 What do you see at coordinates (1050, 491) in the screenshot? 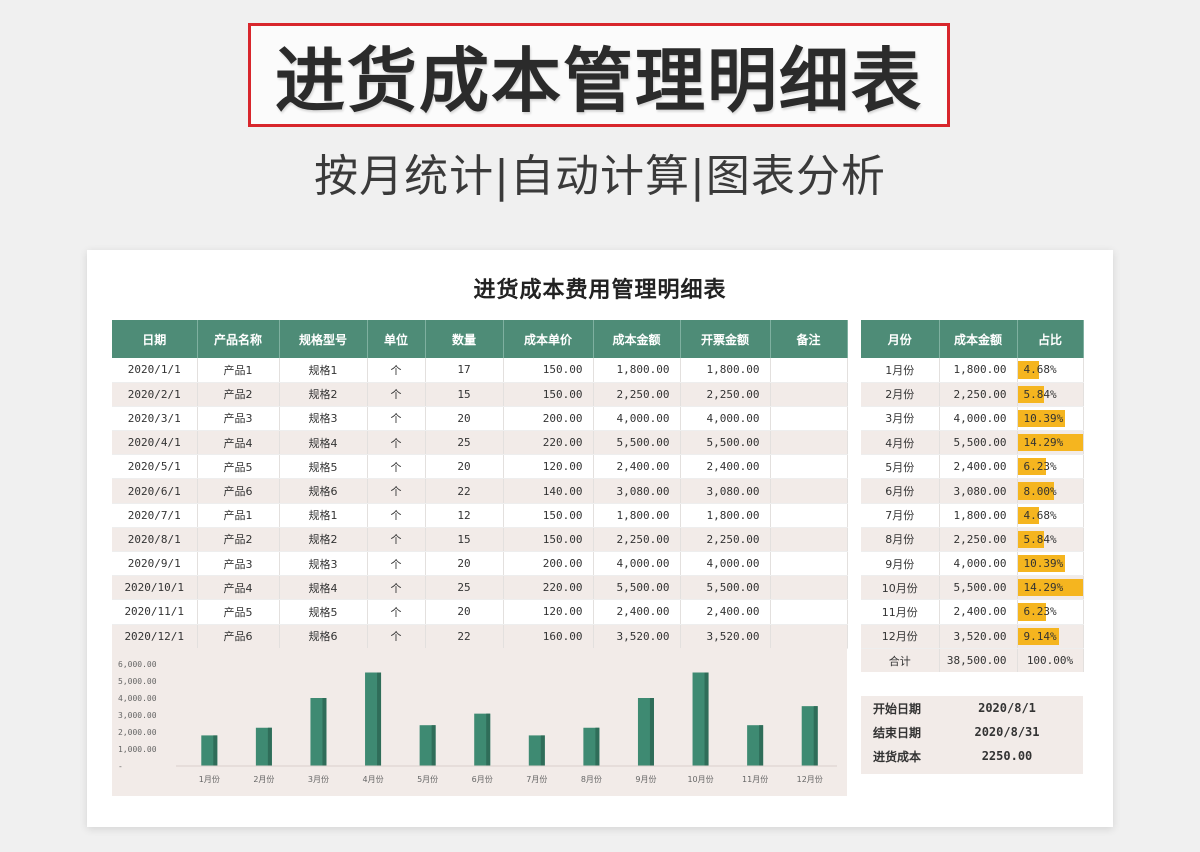
I see `cell-share: 8.00%` at bounding box center [1050, 491].